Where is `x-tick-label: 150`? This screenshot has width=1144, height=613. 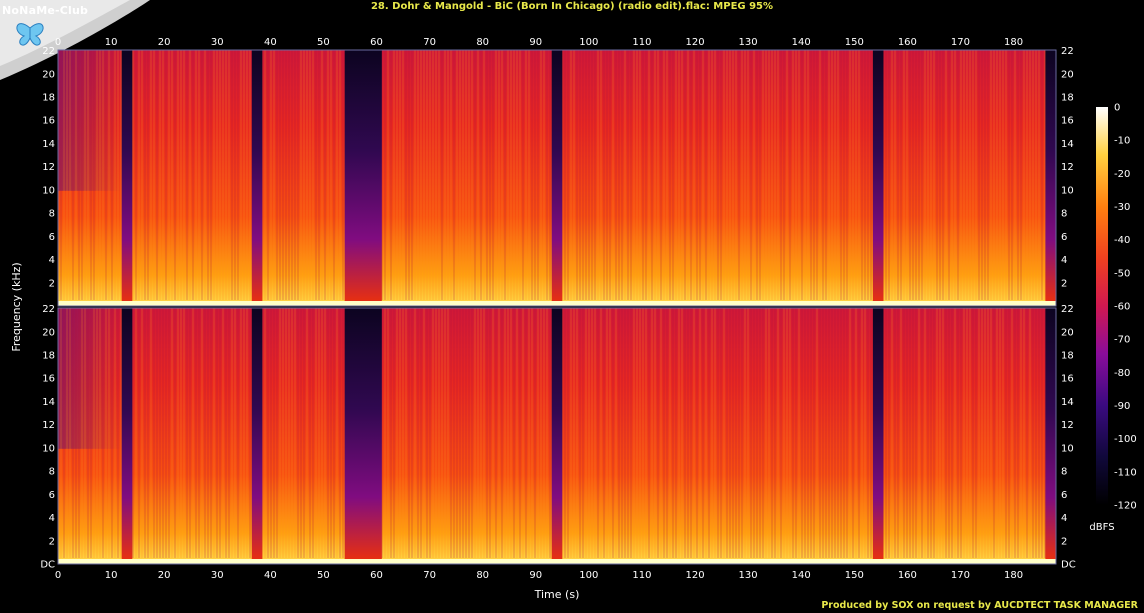 x-tick-label: 150 is located at coordinates (854, 575).